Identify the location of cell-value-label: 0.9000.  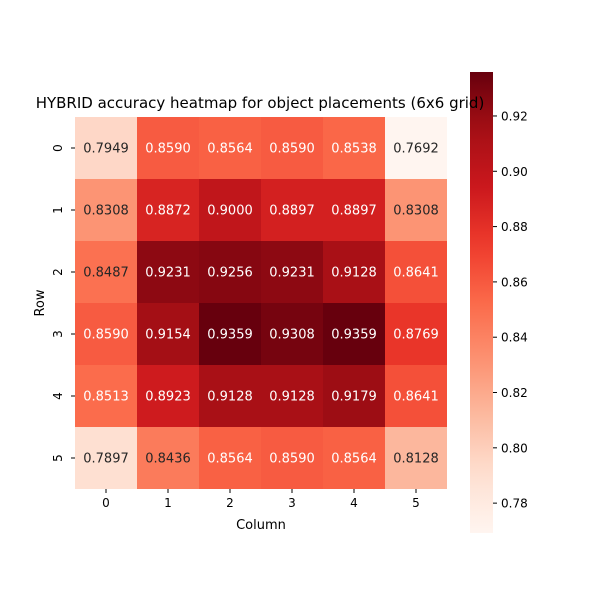
(230, 211).